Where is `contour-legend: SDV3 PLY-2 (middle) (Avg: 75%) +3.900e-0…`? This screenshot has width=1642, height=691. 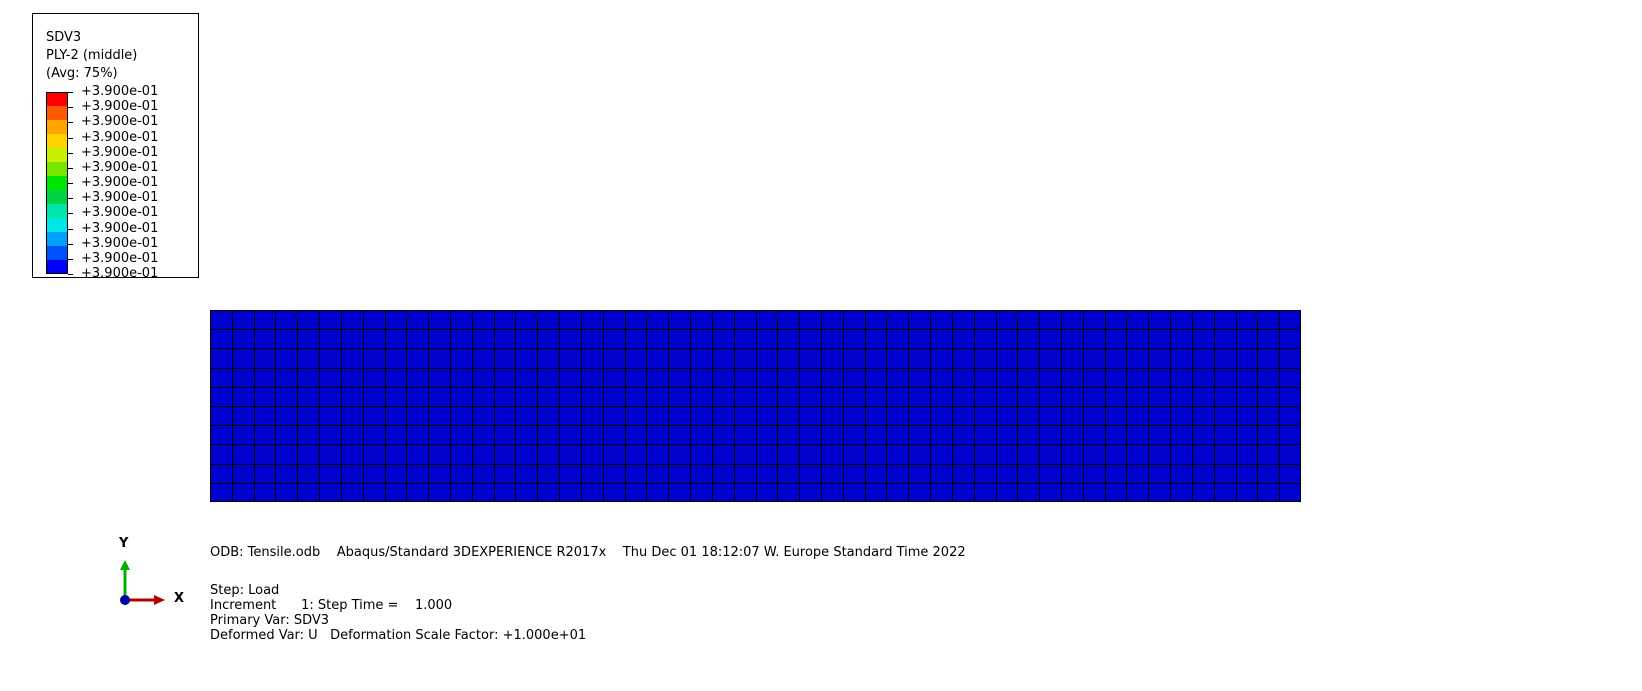 contour-legend: SDV3 PLY-2 (middle) (Avg: 75%) +3.900e-0… is located at coordinates (115, 147).